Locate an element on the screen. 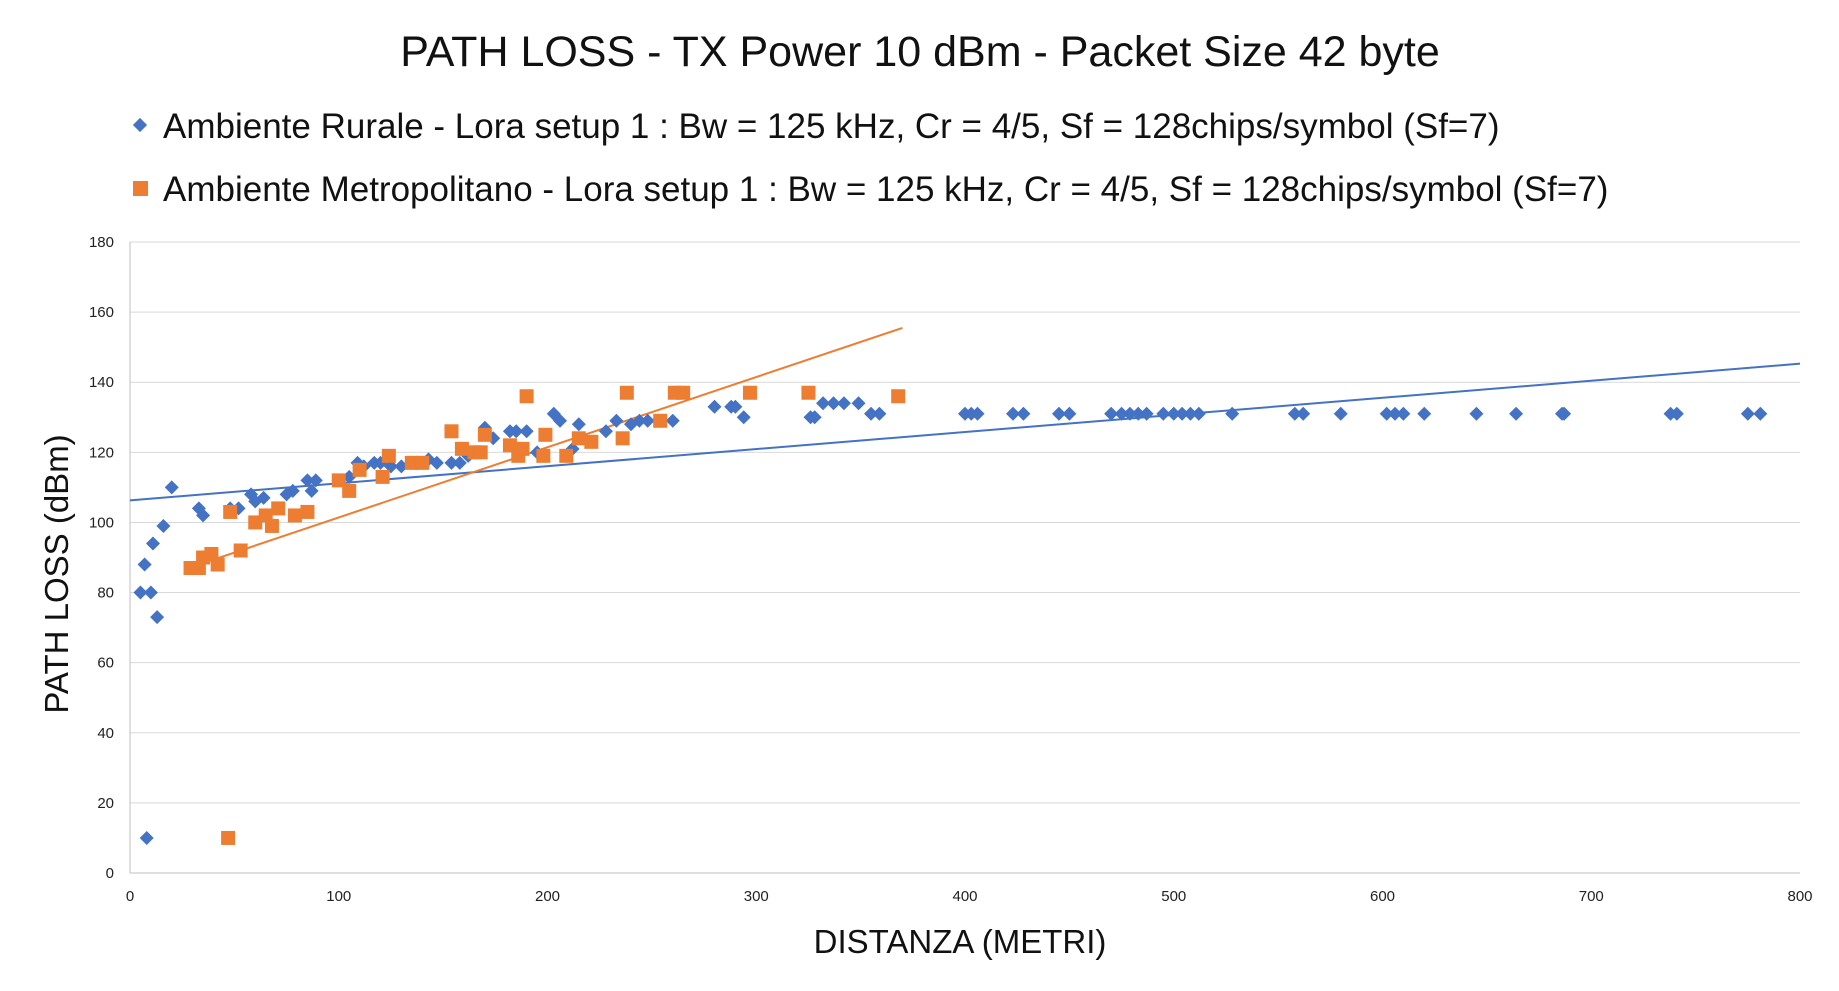  y-tick-label: 160 is located at coordinates (101, 312).